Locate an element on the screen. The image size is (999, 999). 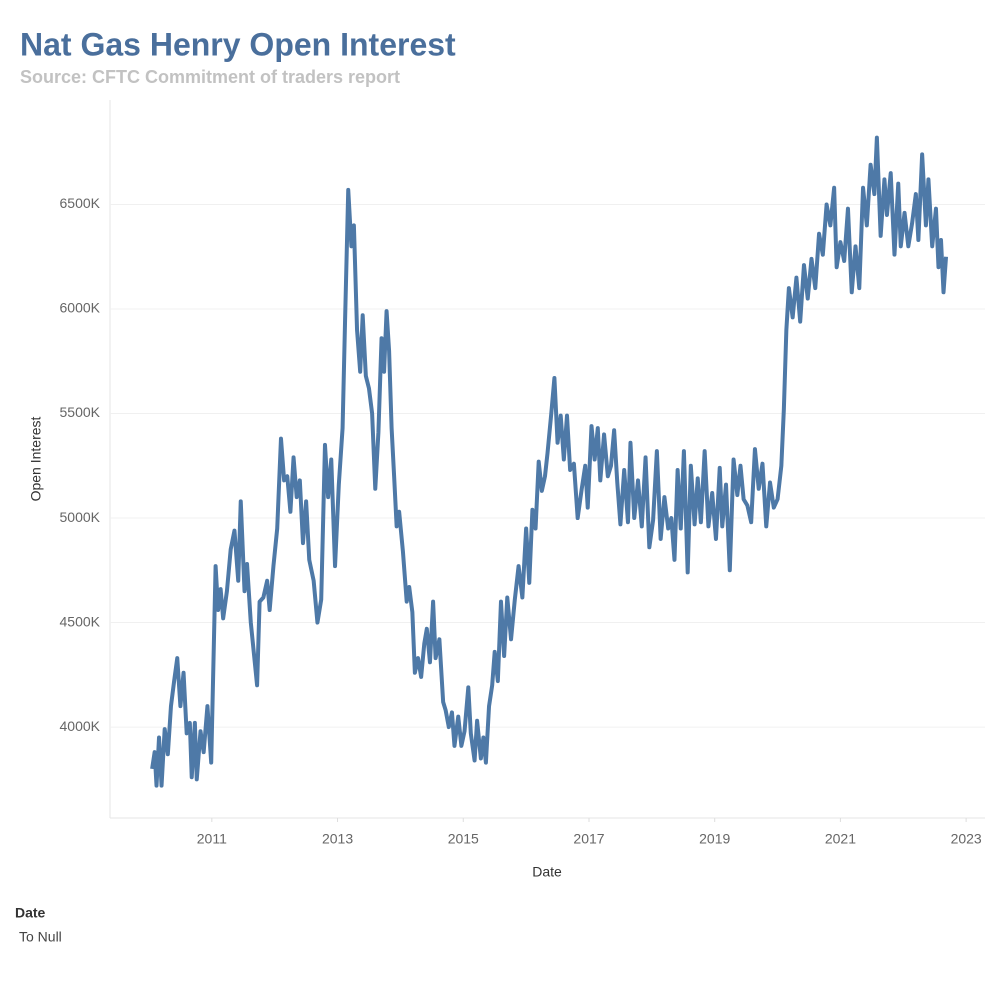
filter-title: Date is located at coordinates (30, 913).